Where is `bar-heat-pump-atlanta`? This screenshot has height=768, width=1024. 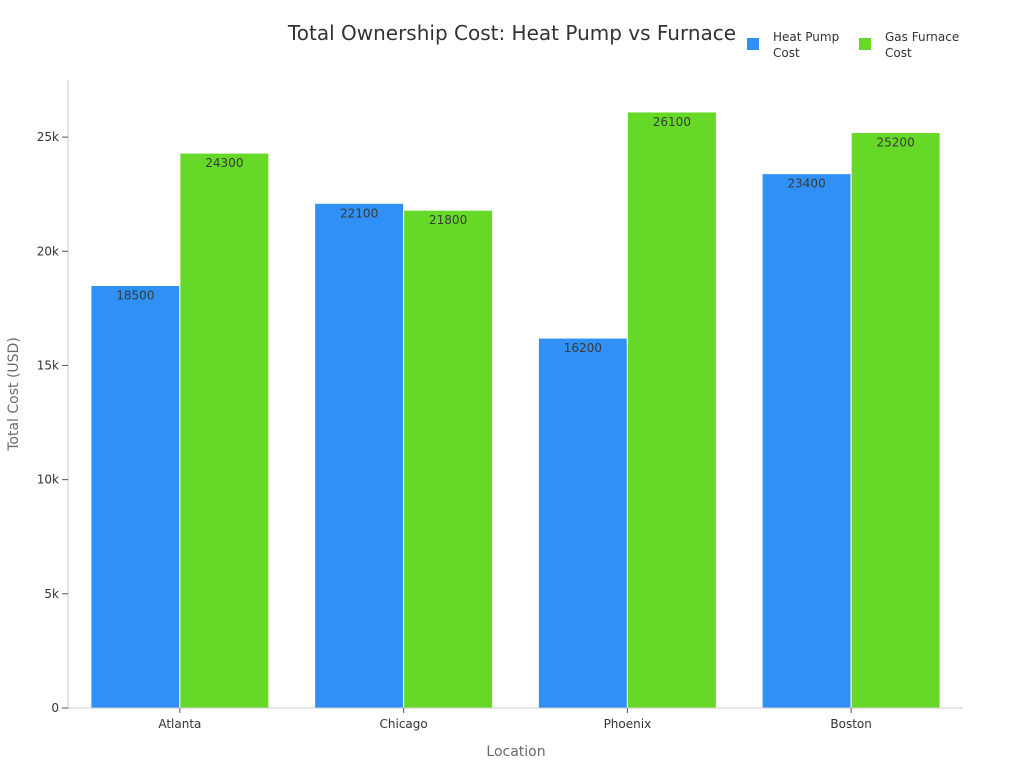
bar-heat-pump-atlanta is located at coordinates (135, 497).